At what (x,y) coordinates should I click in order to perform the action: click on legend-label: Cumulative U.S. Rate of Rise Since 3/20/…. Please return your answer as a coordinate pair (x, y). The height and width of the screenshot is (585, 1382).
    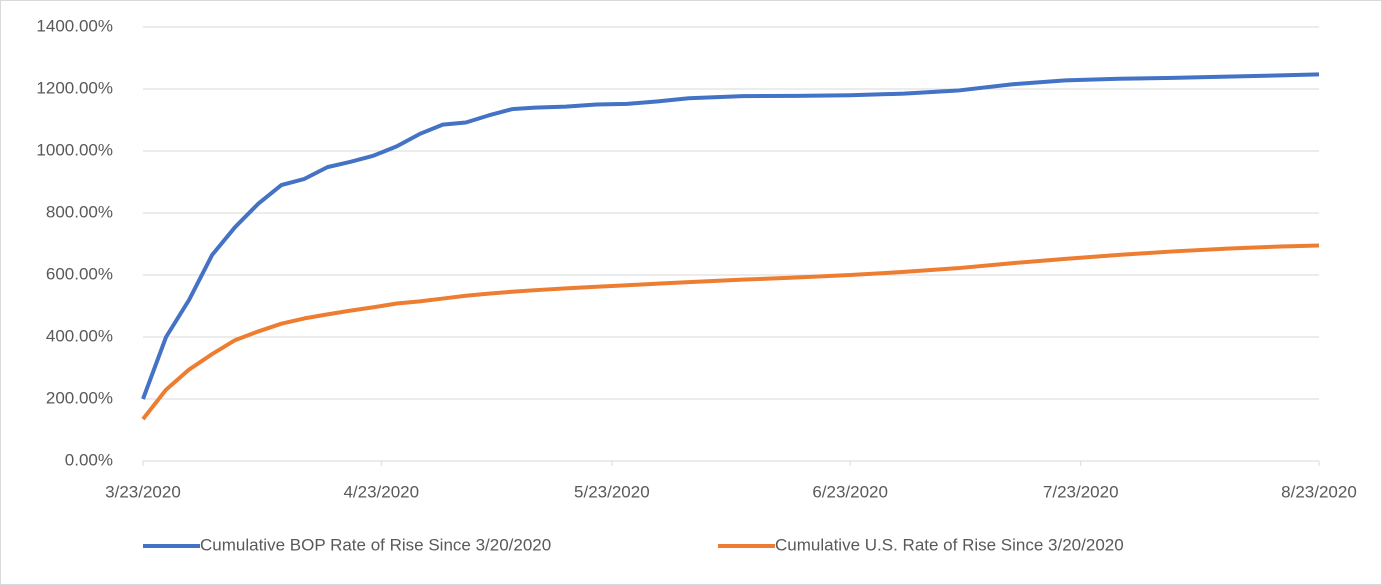
    Looking at the image, I should click on (949, 544).